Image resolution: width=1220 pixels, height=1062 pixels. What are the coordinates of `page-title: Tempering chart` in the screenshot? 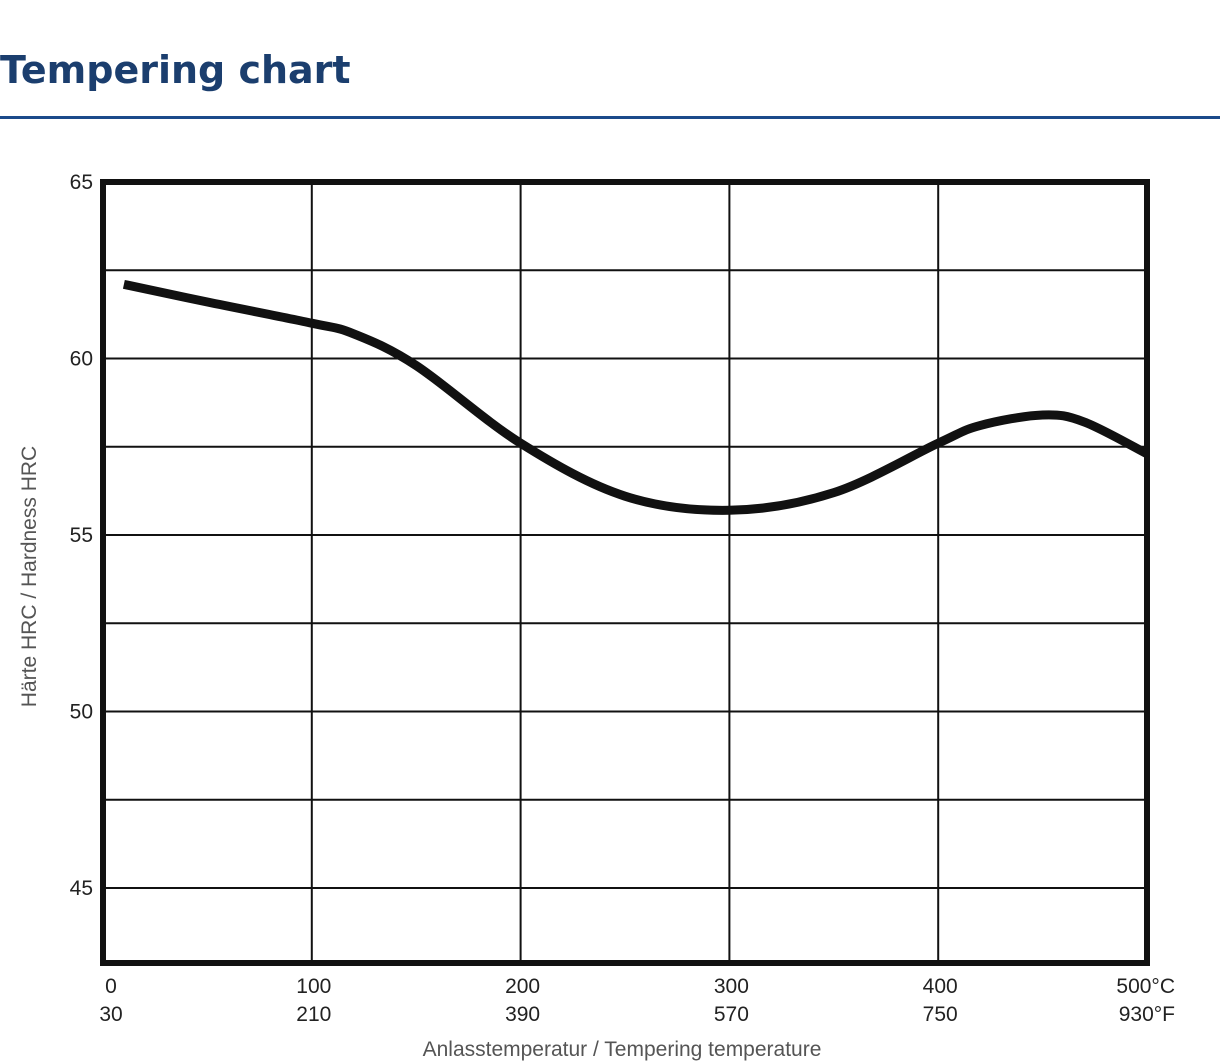 It's located at (175, 70).